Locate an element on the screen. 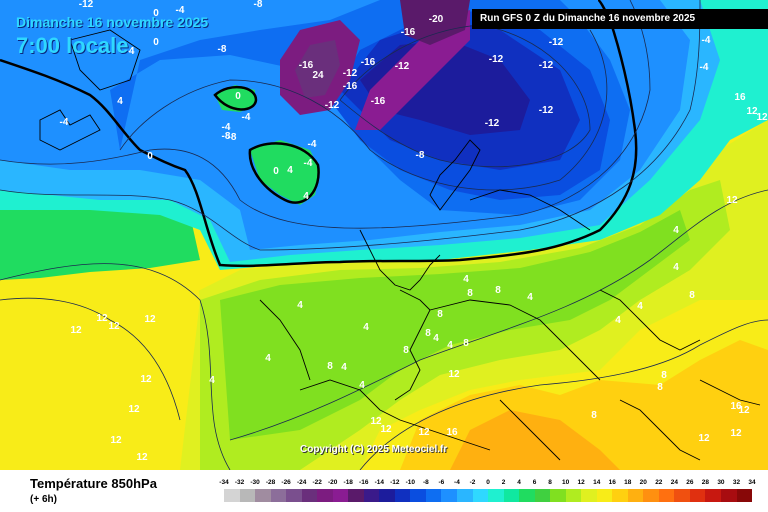 The image size is (768, 512). copyright-notice: Copyright (C) 2025 Meteociel.fr is located at coordinates (374, 449).